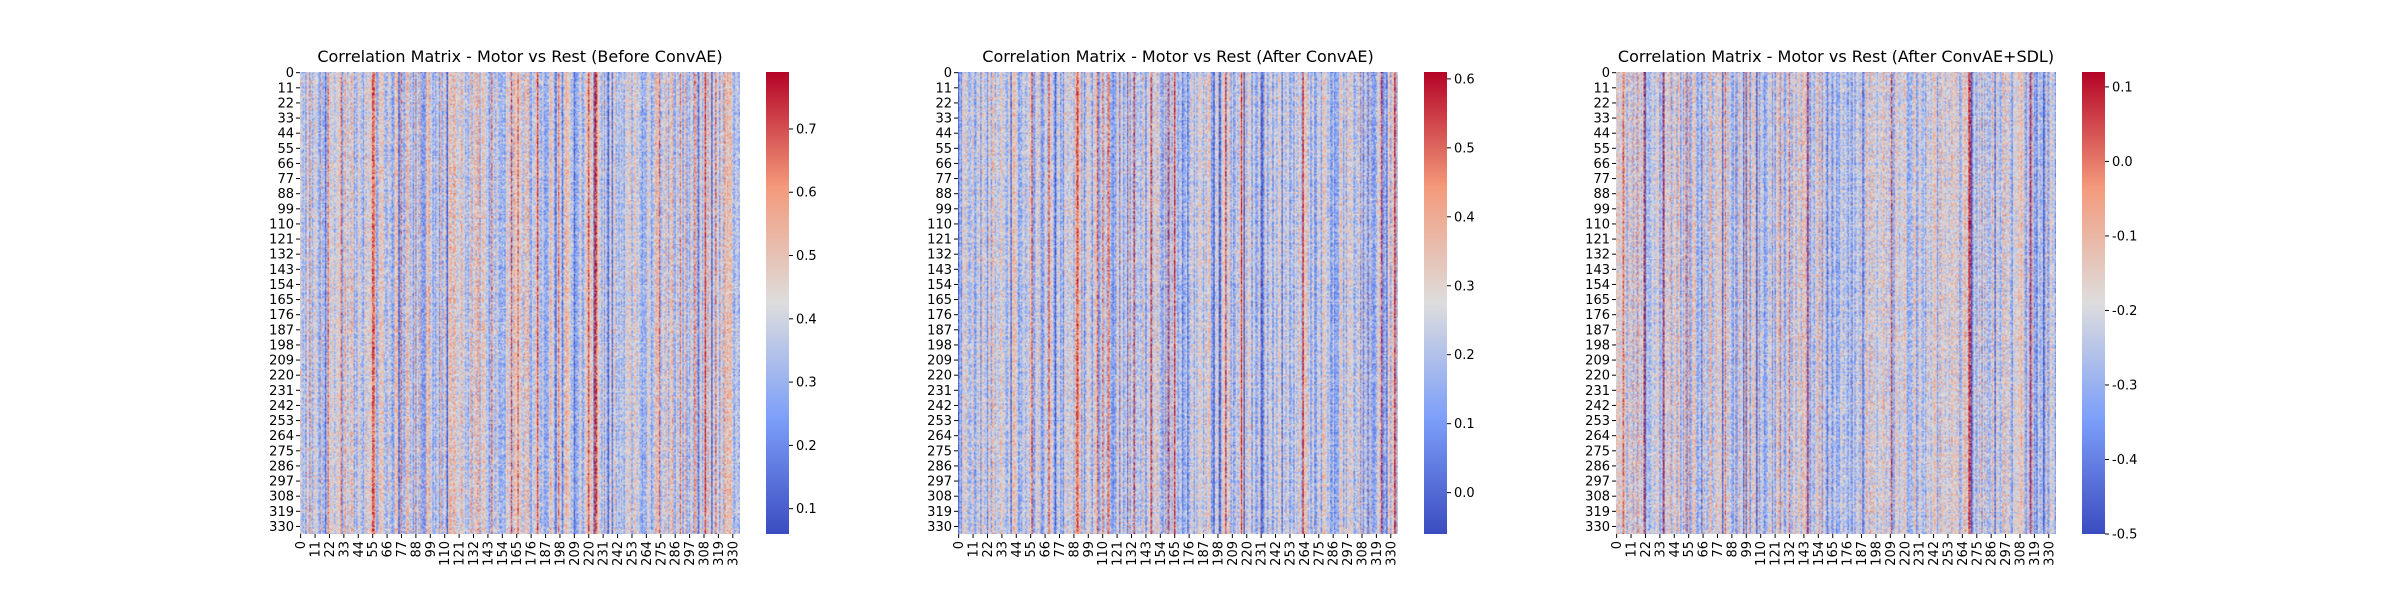 The width and height of the screenshot is (2400, 600). Describe the element at coordinates (1118, 553) in the screenshot. I see `x-tick-label: 121` at that location.